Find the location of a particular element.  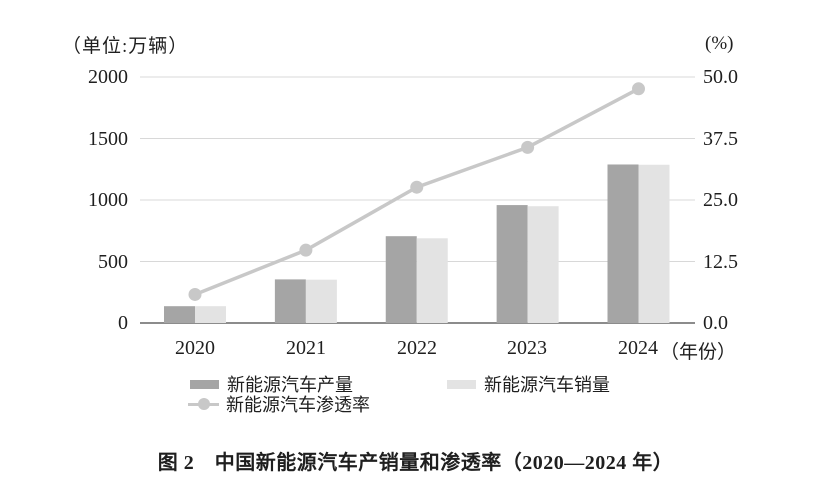

legend-label-production: 新能源汽车产量 is located at coordinates (290, 385).